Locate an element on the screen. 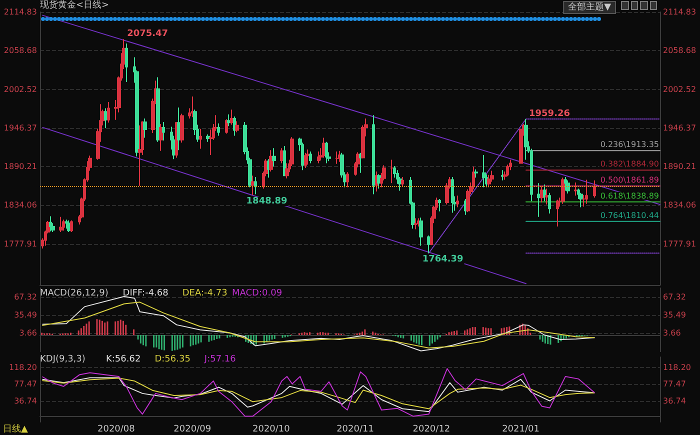 This screenshot has height=435, width=700. x-tick-label: 2020/12 is located at coordinates (431, 429).